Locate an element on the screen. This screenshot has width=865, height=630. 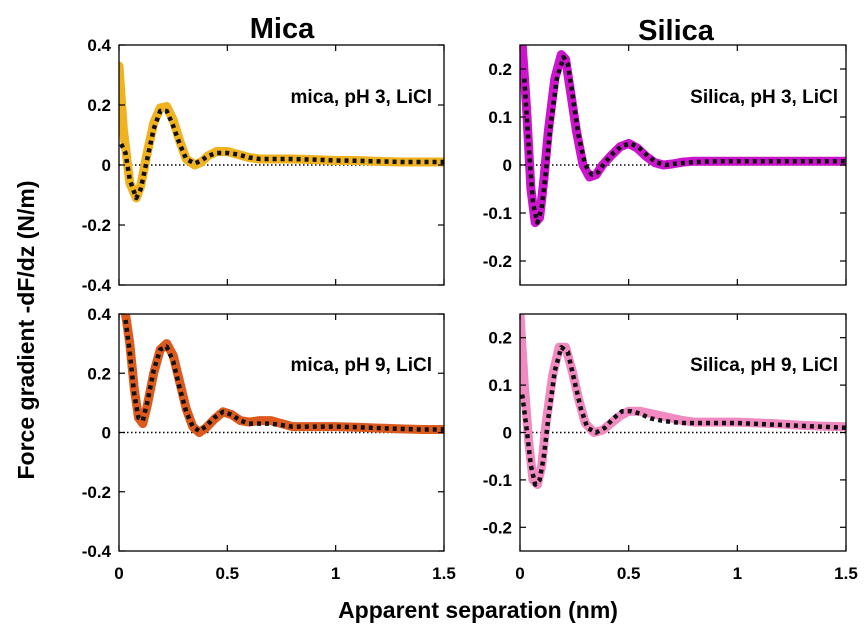
panel-annotation-label: Silica, pH 9, LiCl is located at coordinates (764, 365).